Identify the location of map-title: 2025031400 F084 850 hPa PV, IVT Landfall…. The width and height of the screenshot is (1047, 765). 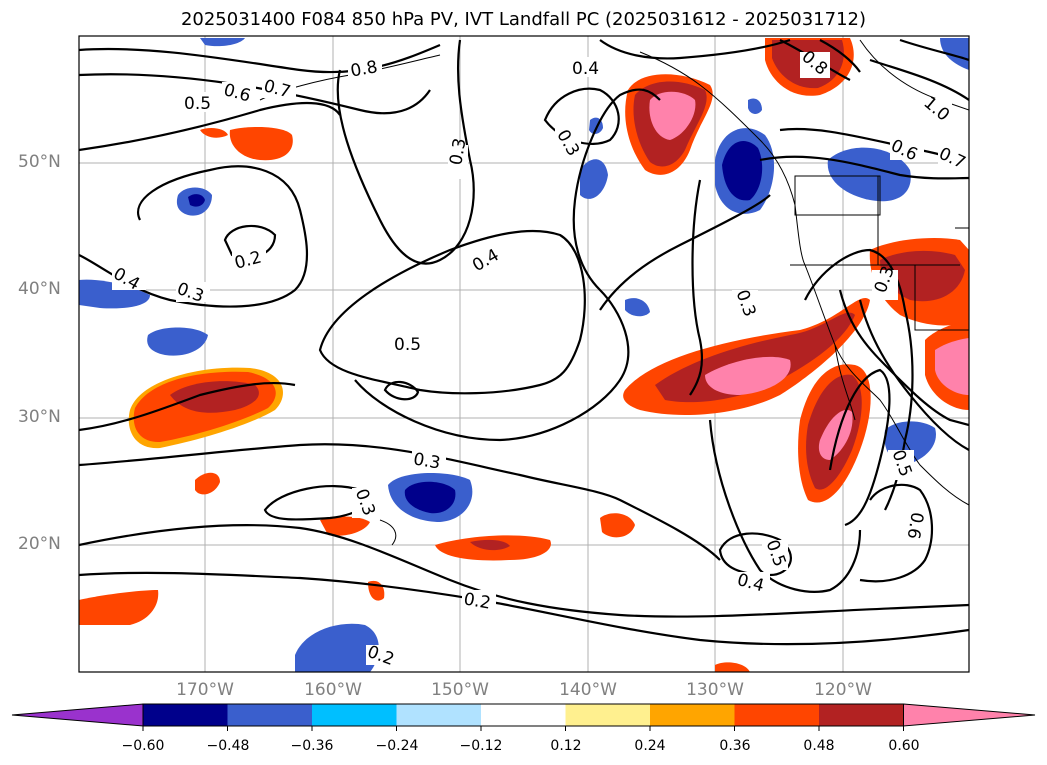
(523, 19).